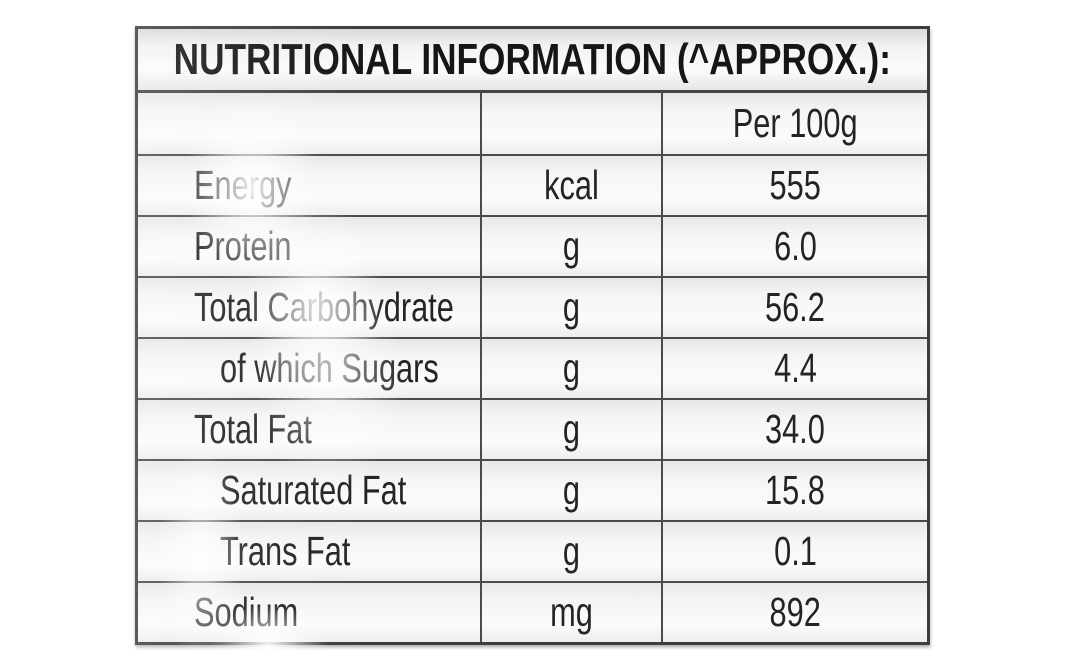 This screenshot has height=671, width=1068. I want to click on column-header-per-100g: Per 100g, so click(795, 123).